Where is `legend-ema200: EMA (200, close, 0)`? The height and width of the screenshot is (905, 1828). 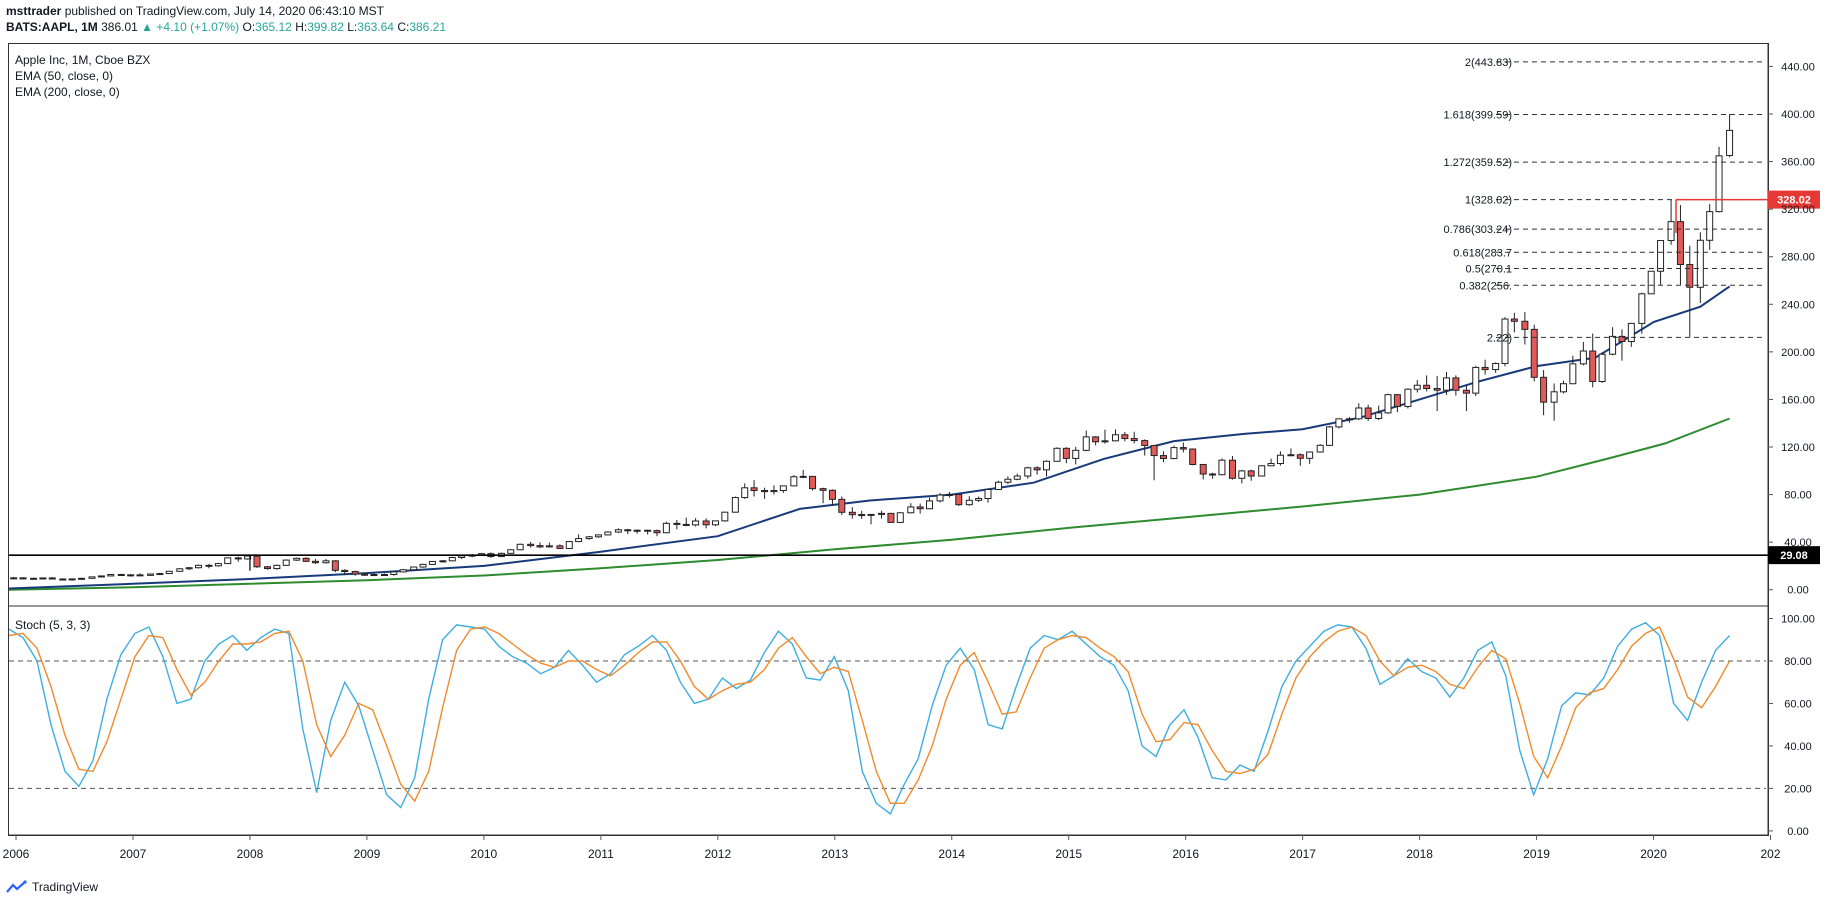
legend-ema200: EMA (200, close, 0) is located at coordinates (67, 92).